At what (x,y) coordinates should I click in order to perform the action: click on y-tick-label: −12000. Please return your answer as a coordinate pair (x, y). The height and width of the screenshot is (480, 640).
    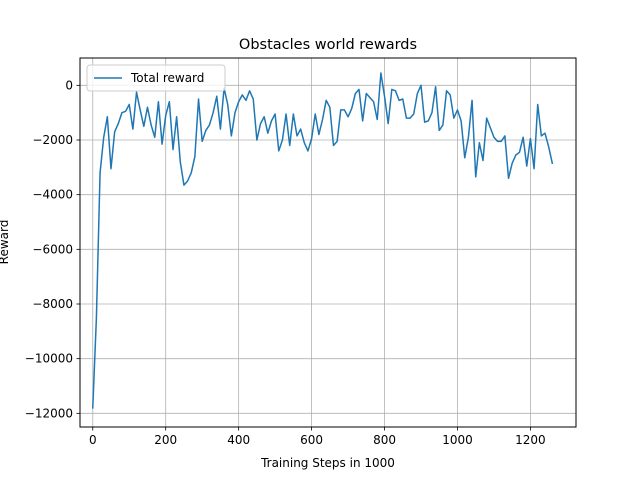
    Looking at the image, I should click on (49, 413).